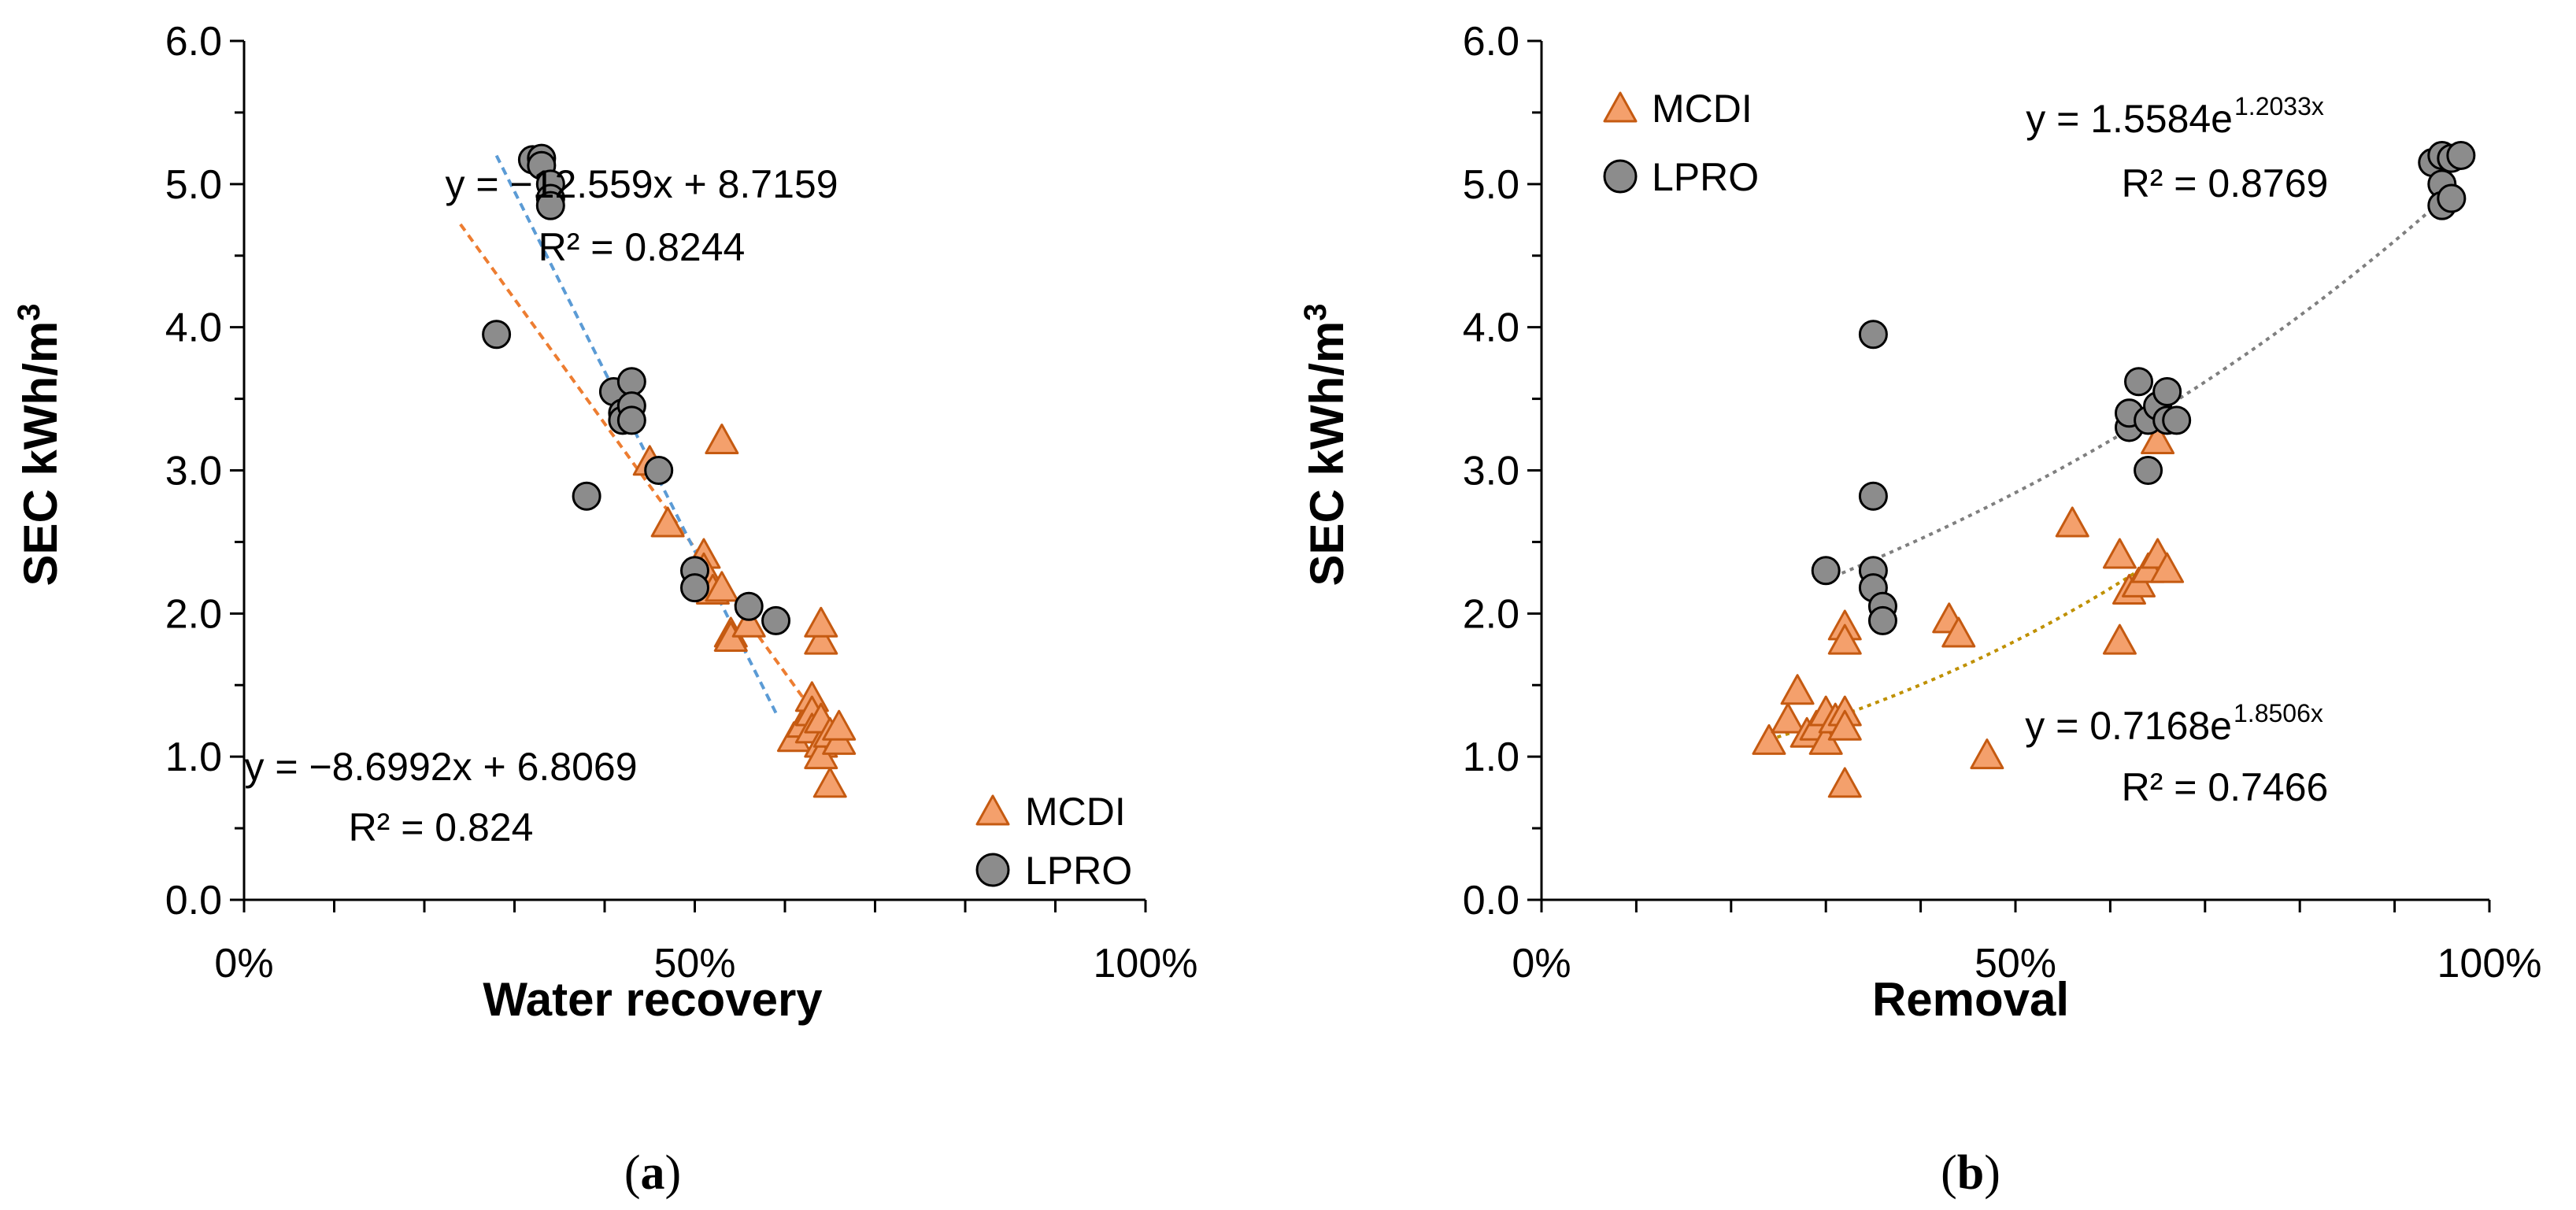 This screenshot has width=2576, height=1210. What do you see at coordinates (1970, 1173) in the screenshot?
I see `panel-label-b: (b)` at bounding box center [1970, 1173].